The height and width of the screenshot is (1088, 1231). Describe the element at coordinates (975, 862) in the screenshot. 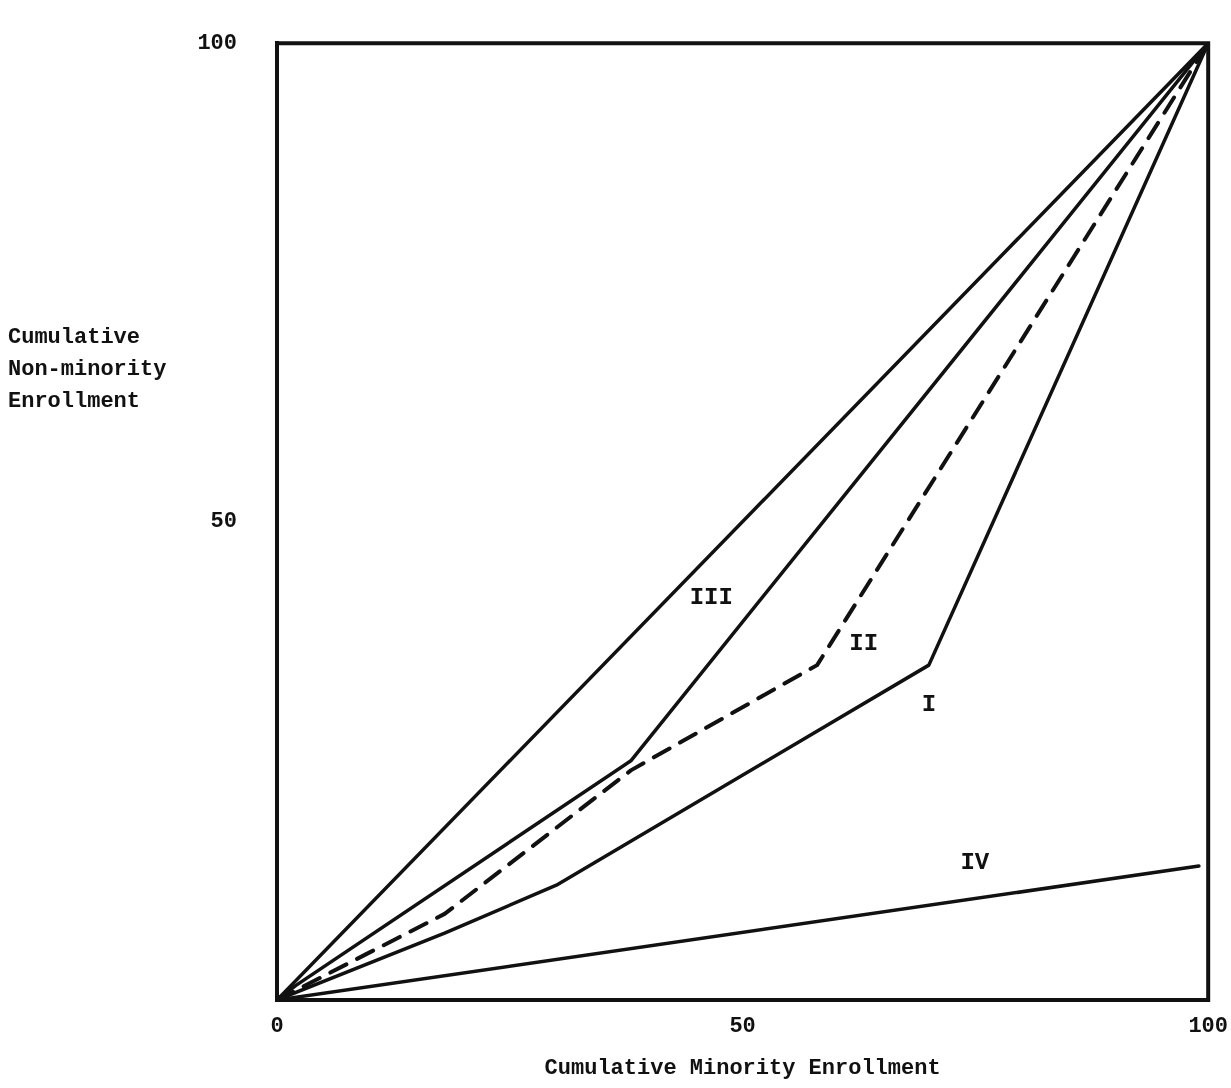

I see `series-label: IV` at that location.